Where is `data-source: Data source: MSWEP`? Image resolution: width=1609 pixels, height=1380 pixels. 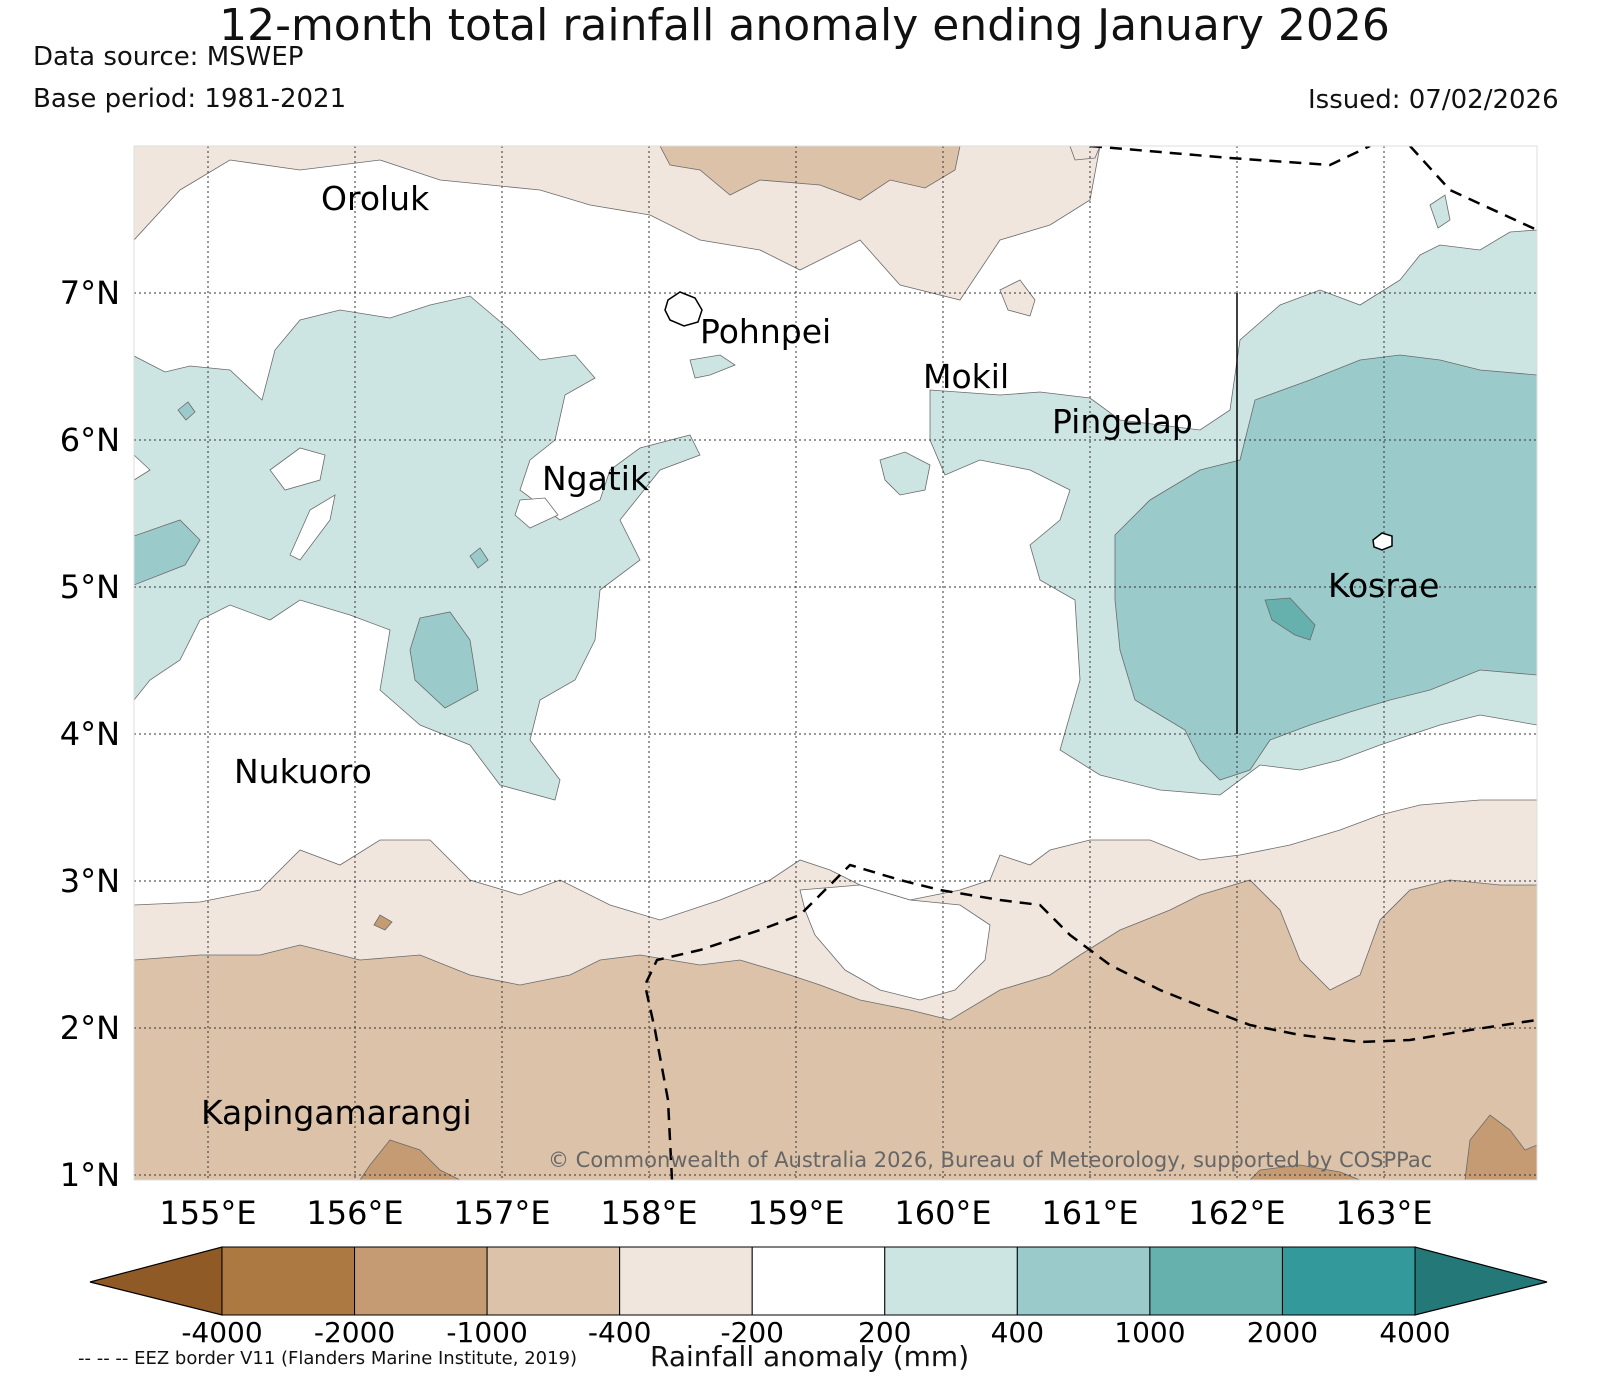 data-source: Data source: MSWEP is located at coordinates (168, 57).